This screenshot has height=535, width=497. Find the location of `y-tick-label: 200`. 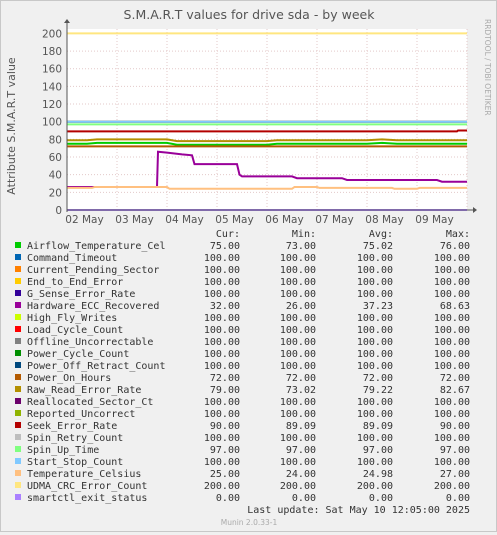

y-tick-label: 200 is located at coordinates (52, 34).